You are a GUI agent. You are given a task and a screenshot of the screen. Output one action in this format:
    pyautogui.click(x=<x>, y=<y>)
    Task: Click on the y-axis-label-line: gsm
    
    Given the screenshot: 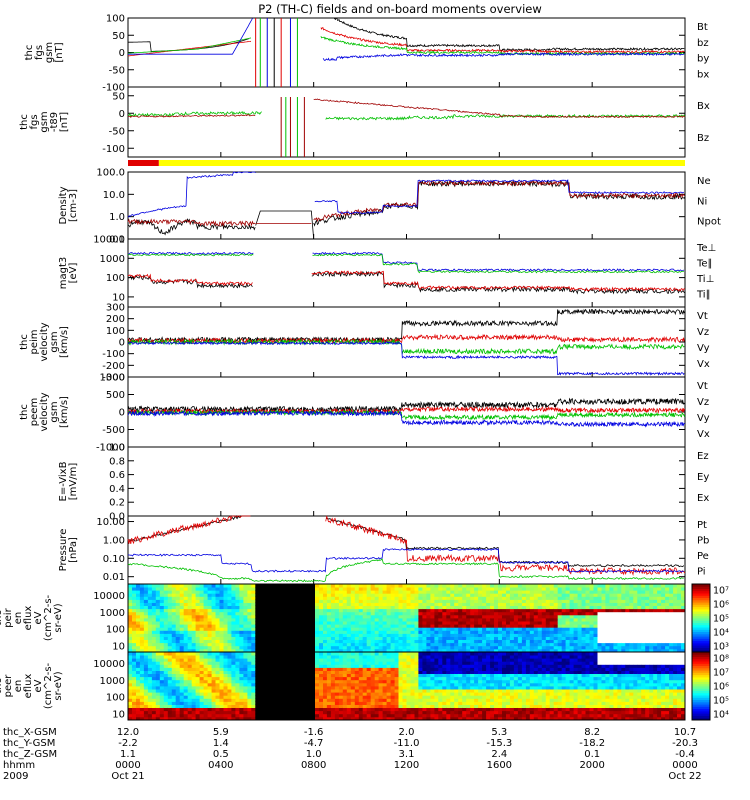 What is the action you would take?
    pyautogui.click(x=49, y=52)
    